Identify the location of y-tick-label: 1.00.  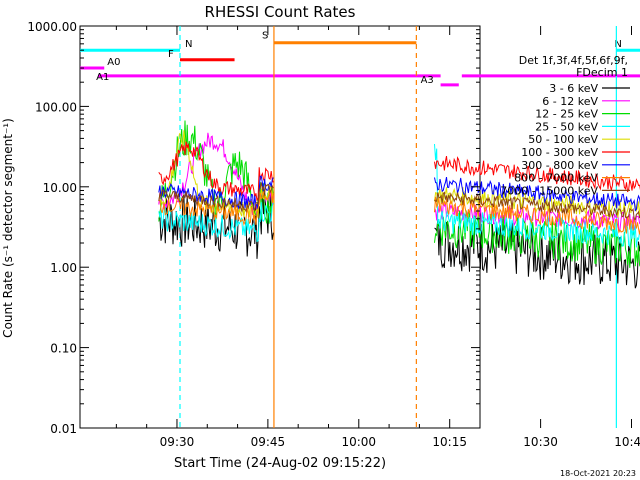
(63, 268).